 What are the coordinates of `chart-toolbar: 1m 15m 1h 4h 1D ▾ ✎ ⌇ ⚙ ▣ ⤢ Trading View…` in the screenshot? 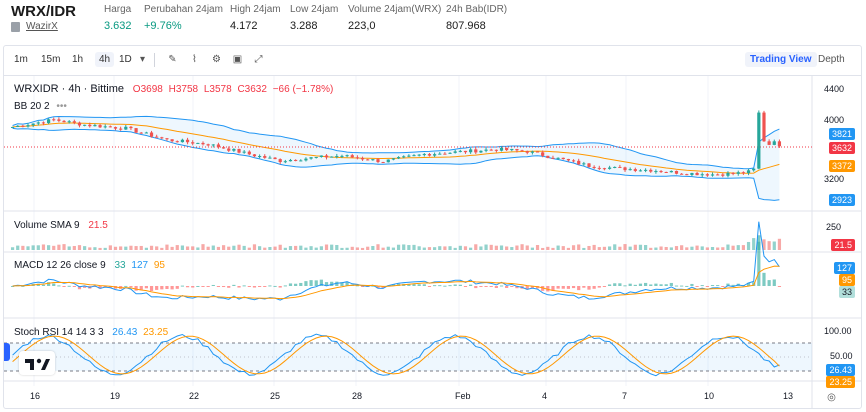 It's located at (432, 61).